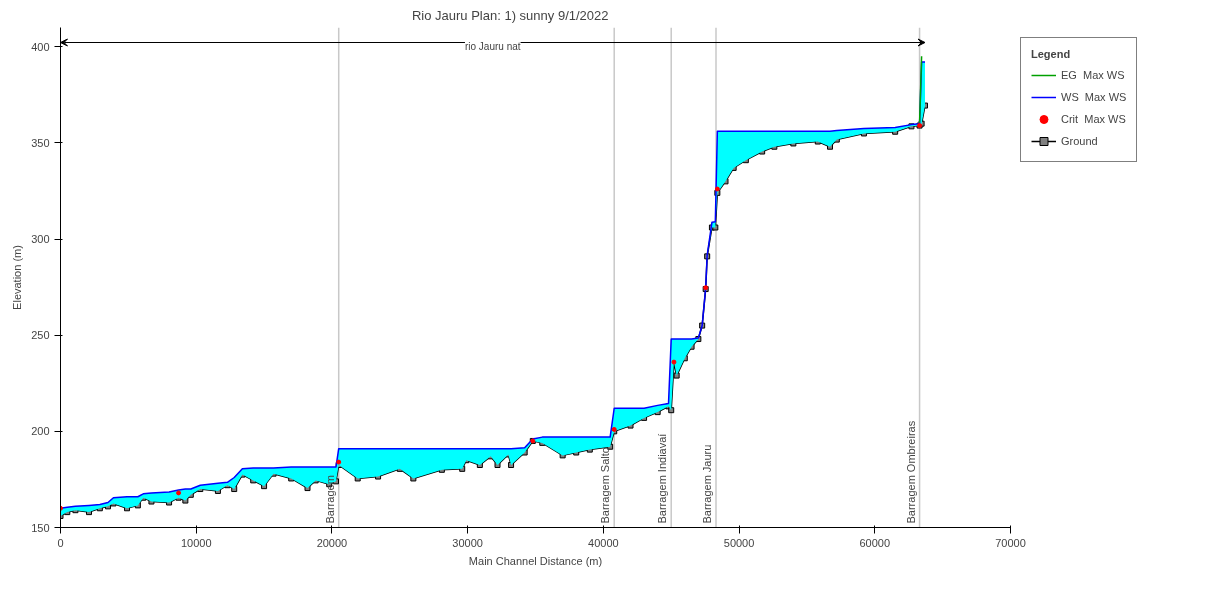  I want to click on y-tick-label: 250, so click(40, 335).